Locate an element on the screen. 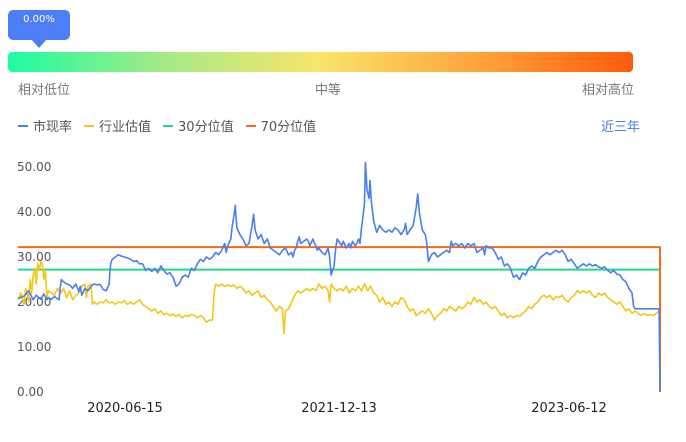 The width and height of the screenshot is (686, 442). legend-label-p70: 70分位值 is located at coordinates (288, 127).